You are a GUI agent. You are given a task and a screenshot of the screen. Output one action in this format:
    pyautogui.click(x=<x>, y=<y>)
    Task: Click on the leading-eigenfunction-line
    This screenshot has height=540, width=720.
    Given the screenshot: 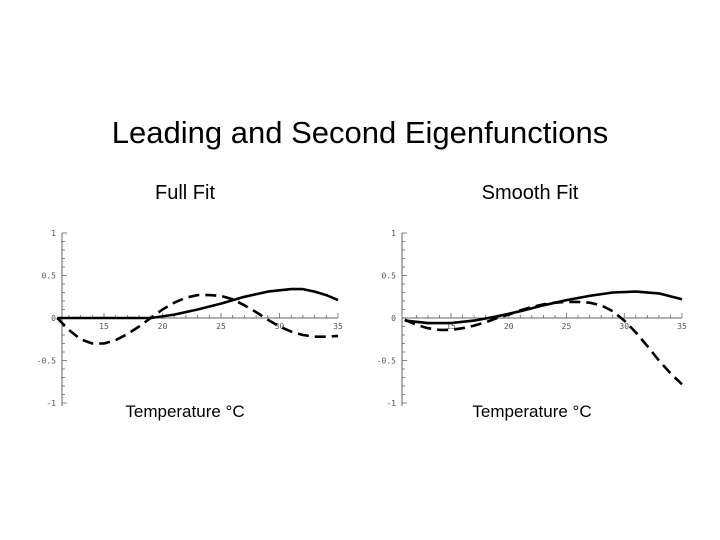 What is the action you would take?
    pyautogui.click(x=198, y=303)
    